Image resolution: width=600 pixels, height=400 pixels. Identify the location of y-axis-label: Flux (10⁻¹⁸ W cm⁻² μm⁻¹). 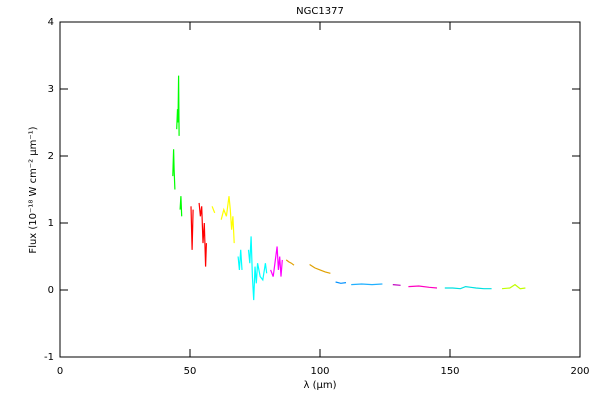
(33, 189).